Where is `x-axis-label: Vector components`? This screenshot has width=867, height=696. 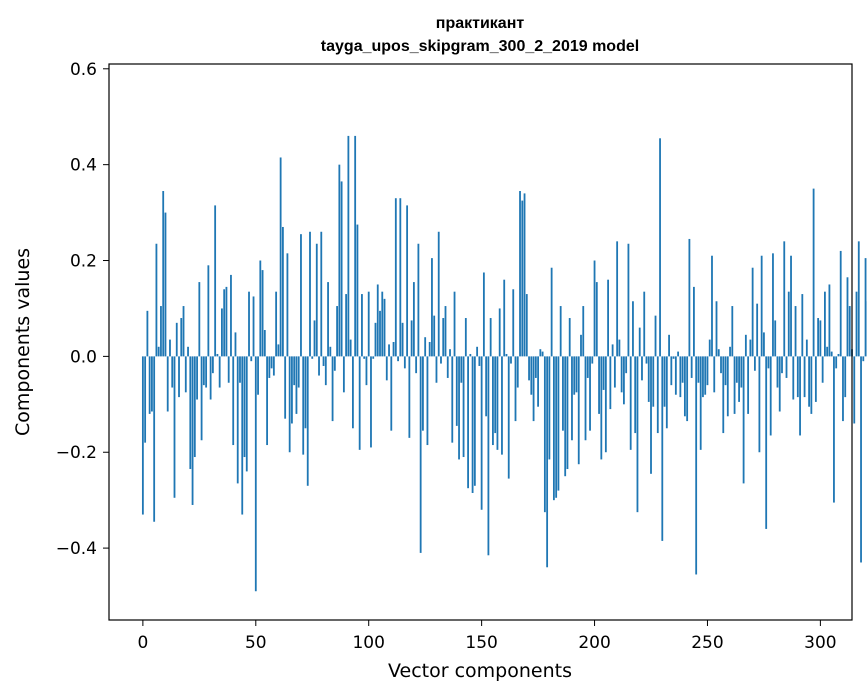
x-axis-label: Vector components is located at coordinates (480, 671).